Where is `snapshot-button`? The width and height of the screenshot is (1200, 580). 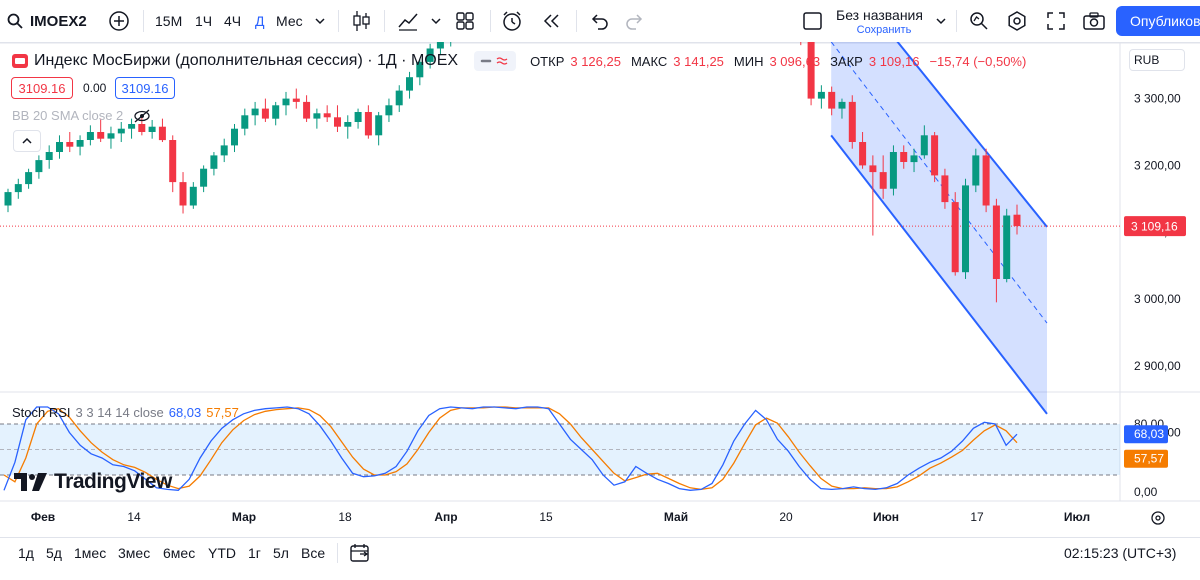 snapshot-button is located at coordinates (1094, 21).